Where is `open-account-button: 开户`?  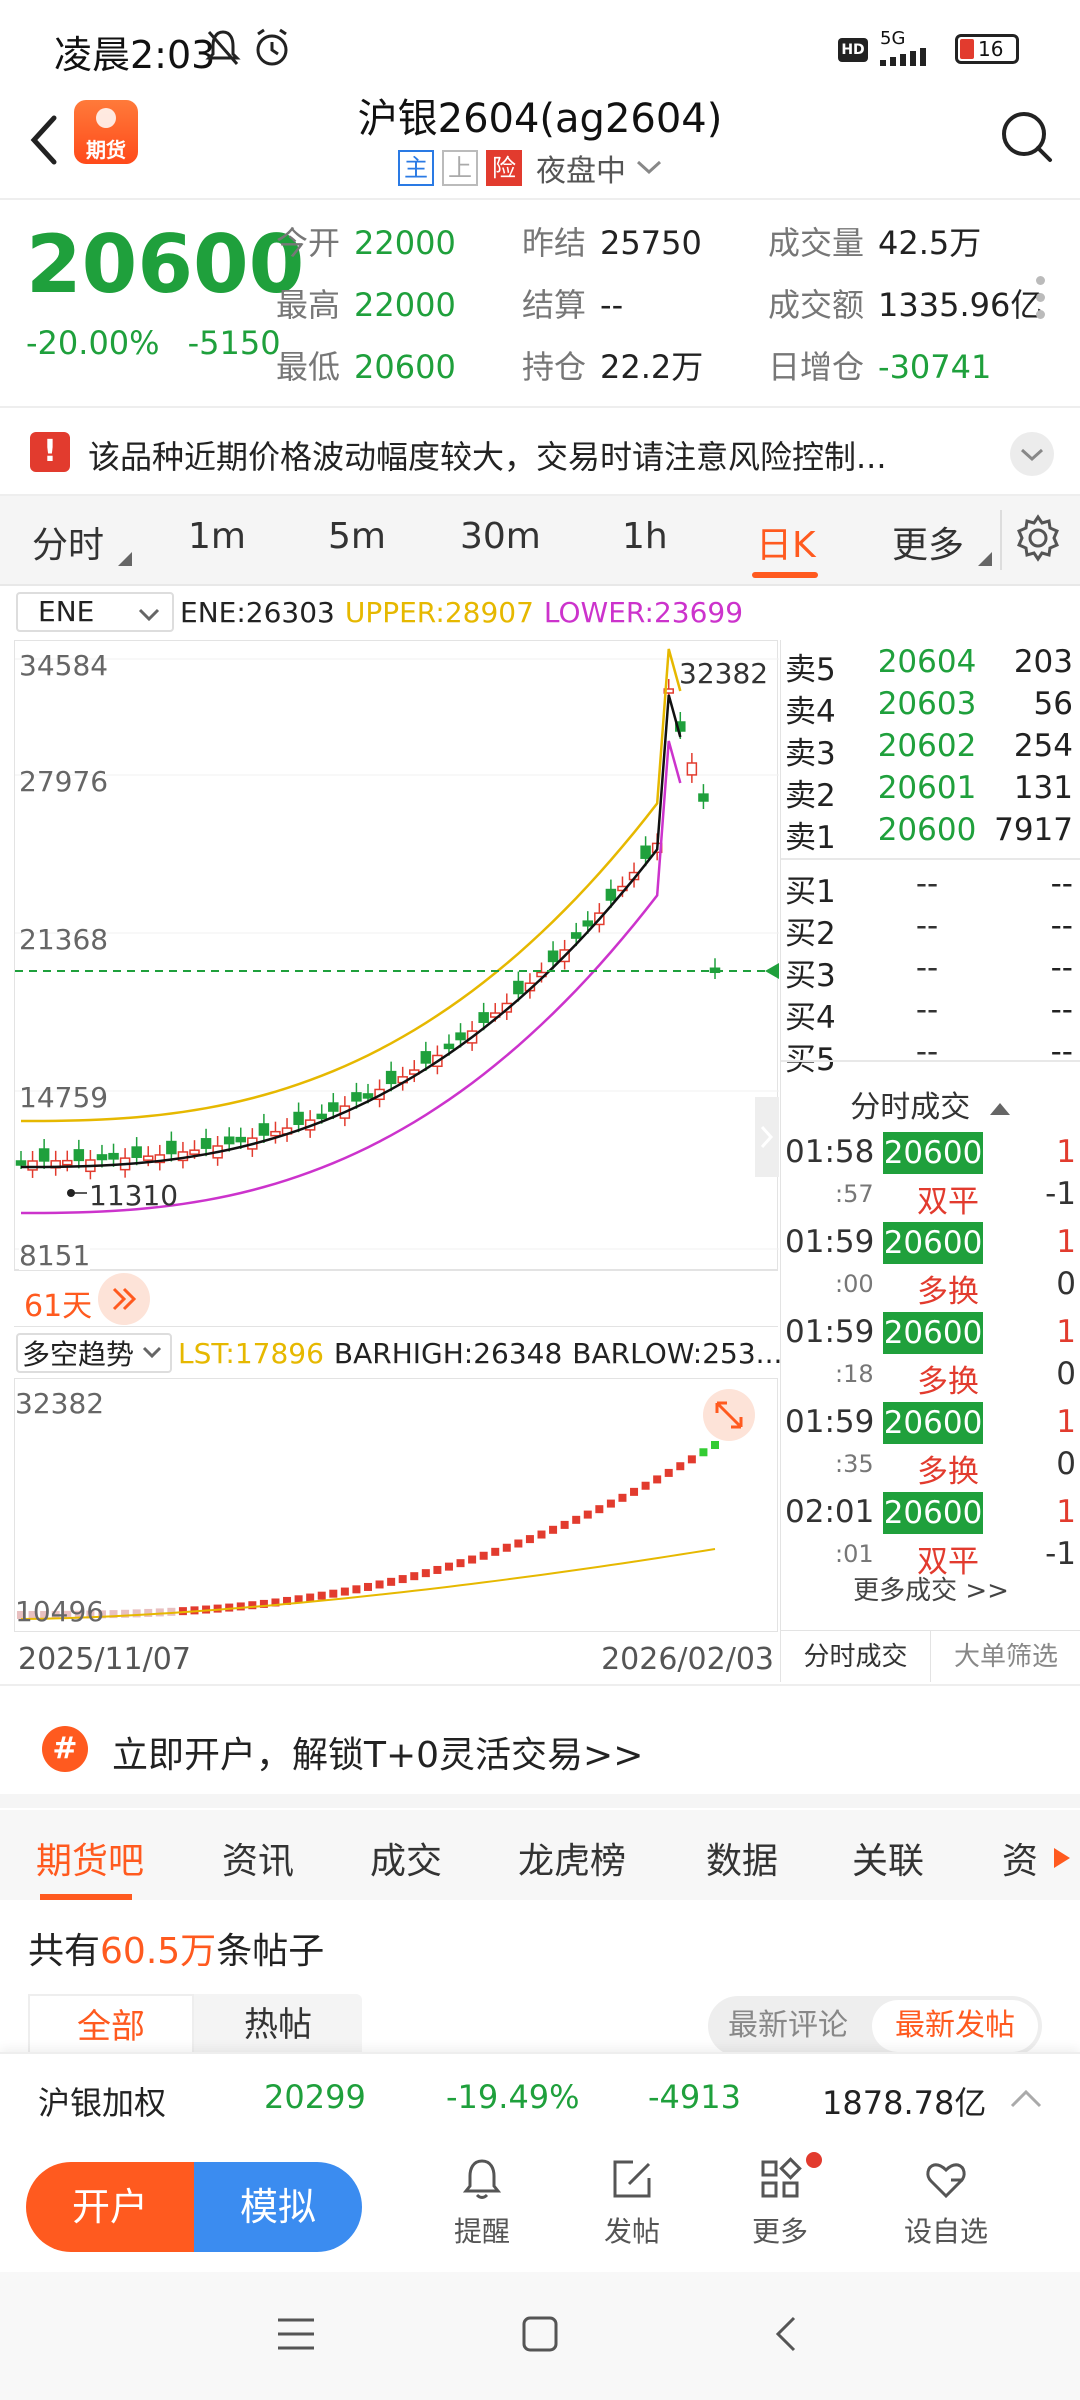
open-account-button: 开户 is located at coordinates (110, 2207).